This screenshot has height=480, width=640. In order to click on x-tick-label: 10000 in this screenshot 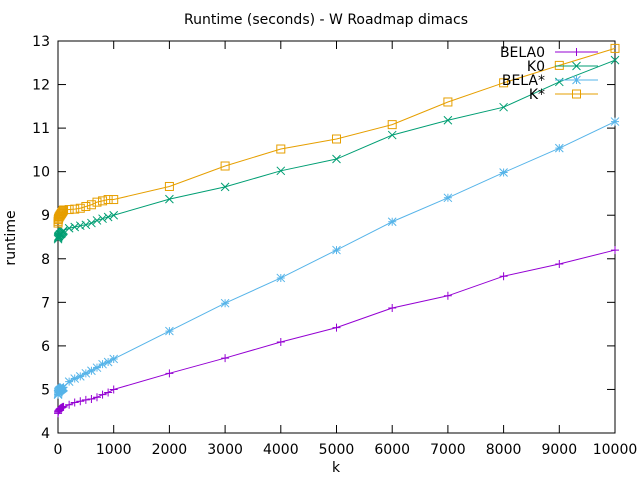, I will do `click(615, 450)`.